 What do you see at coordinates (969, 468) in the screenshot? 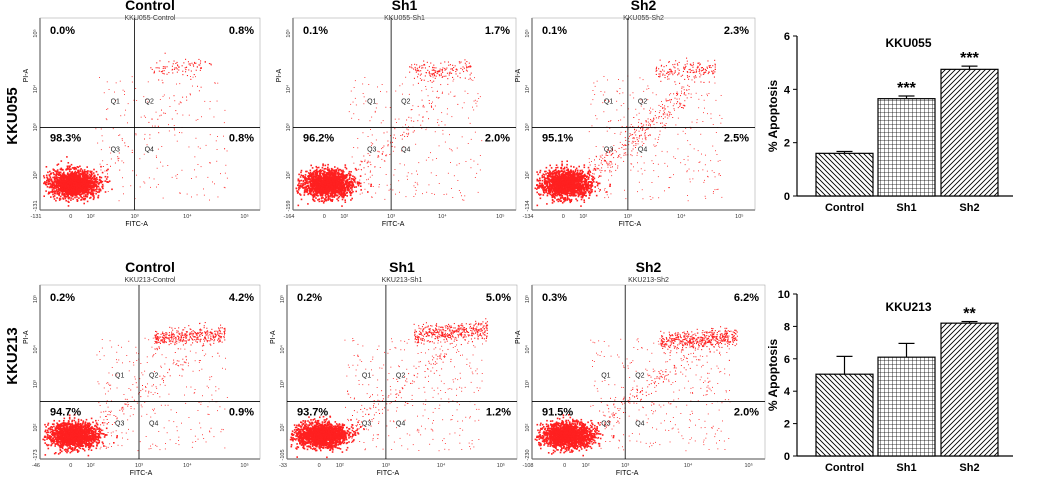
I see `x-tick-label: Sh2` at bounding box center [969, 468].